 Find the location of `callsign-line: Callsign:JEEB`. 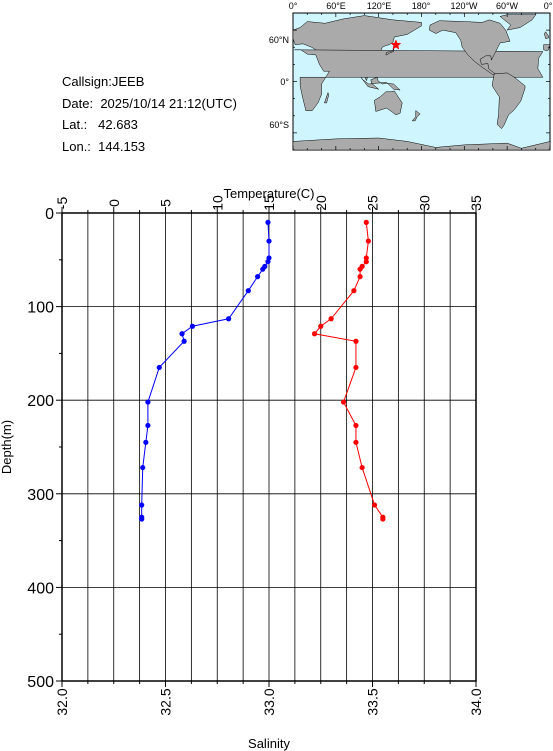

callsign-line: Callsign:JEEB is located at coordinates (149, 82).